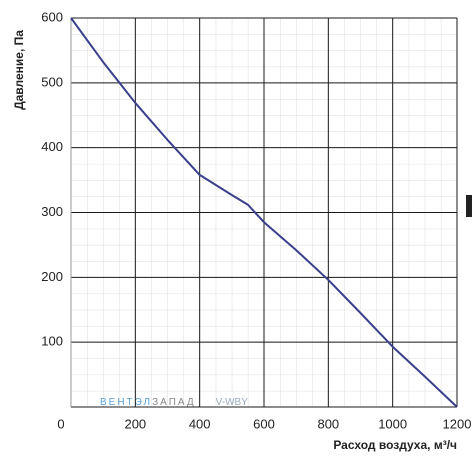 This screenshot has height=465, width=472. I want to click on y-tick-label: 100, so click(52, 341).